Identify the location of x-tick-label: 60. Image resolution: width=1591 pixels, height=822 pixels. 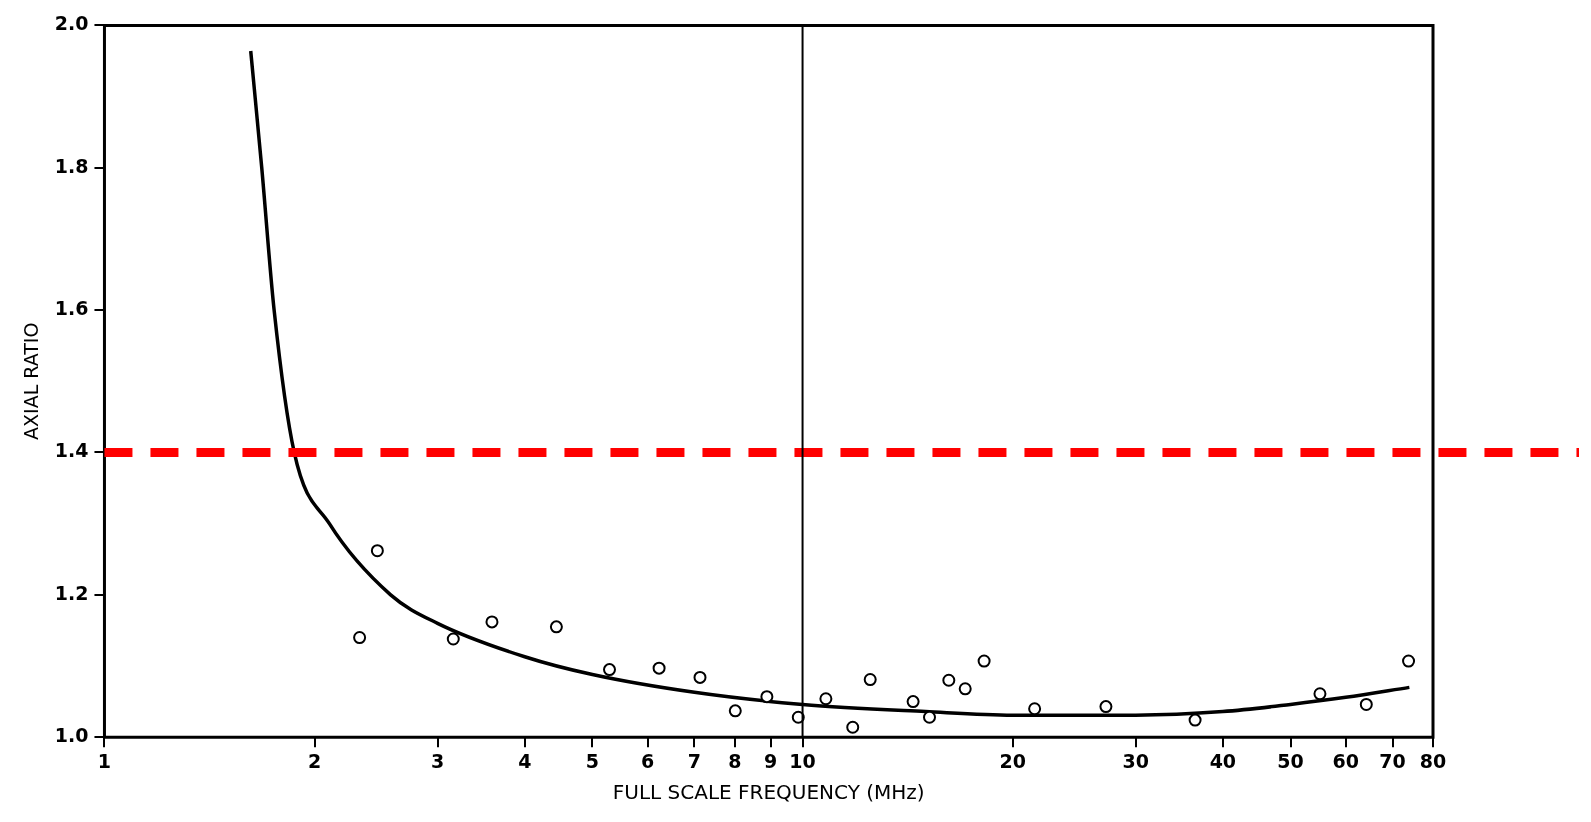
(1346, 760).